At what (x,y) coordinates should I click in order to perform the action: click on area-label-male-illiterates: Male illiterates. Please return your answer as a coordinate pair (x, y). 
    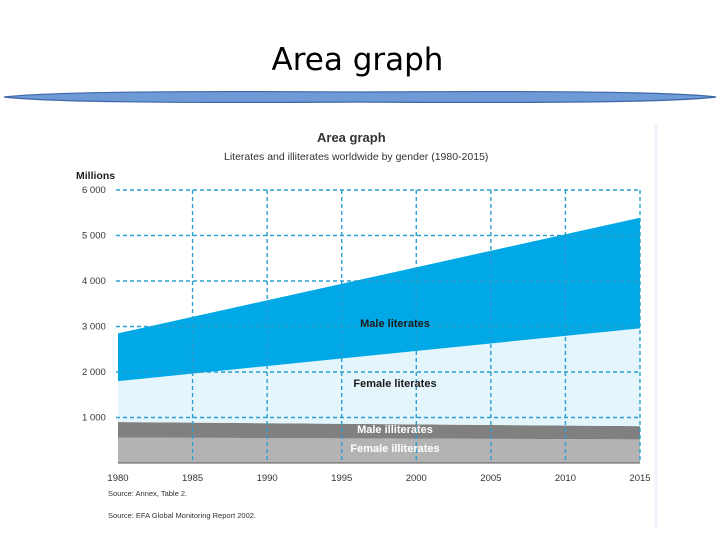
    Looking at the image, I should click on (395, 430).